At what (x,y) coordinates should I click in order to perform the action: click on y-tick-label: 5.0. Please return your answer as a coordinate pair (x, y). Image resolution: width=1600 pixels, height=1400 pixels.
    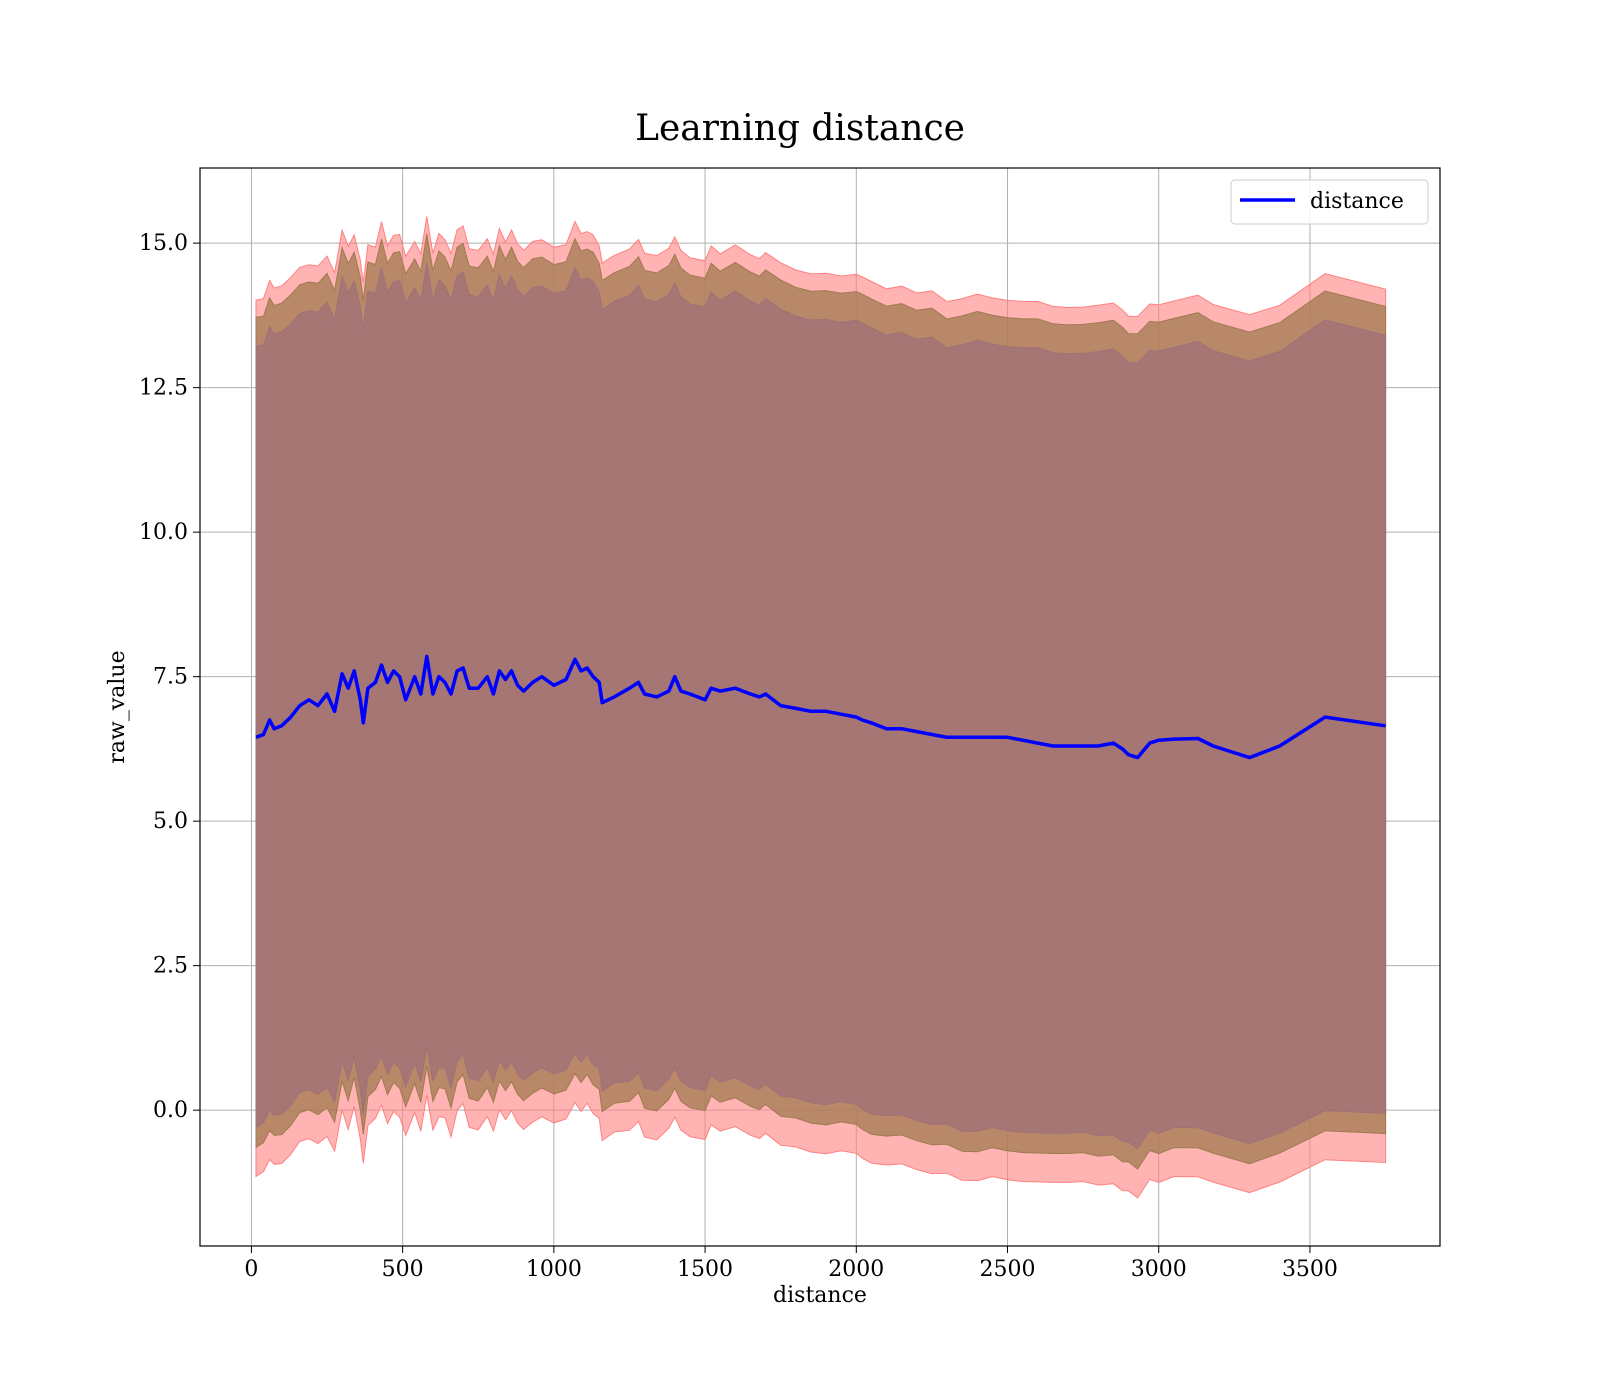
    Looking at the image, I should click on (170, 821).